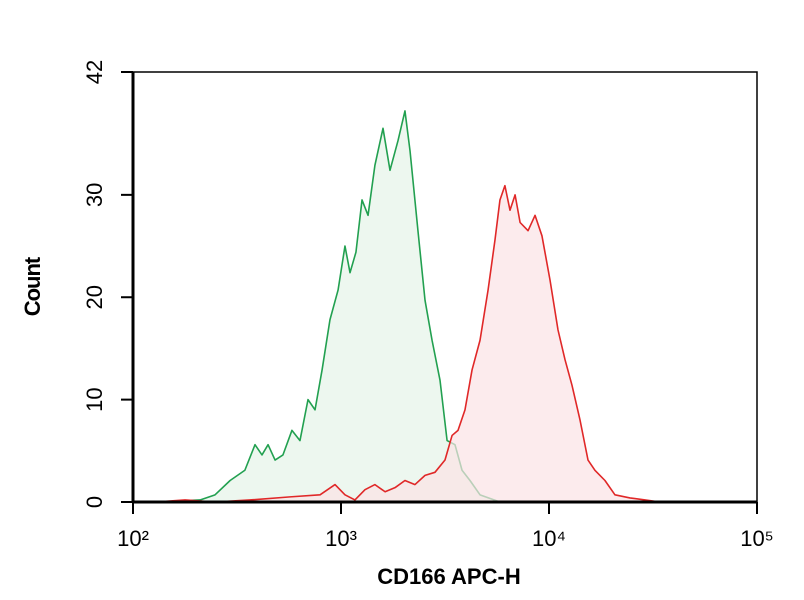  I want to click on y-tick-label: 42, so click(94, 72).